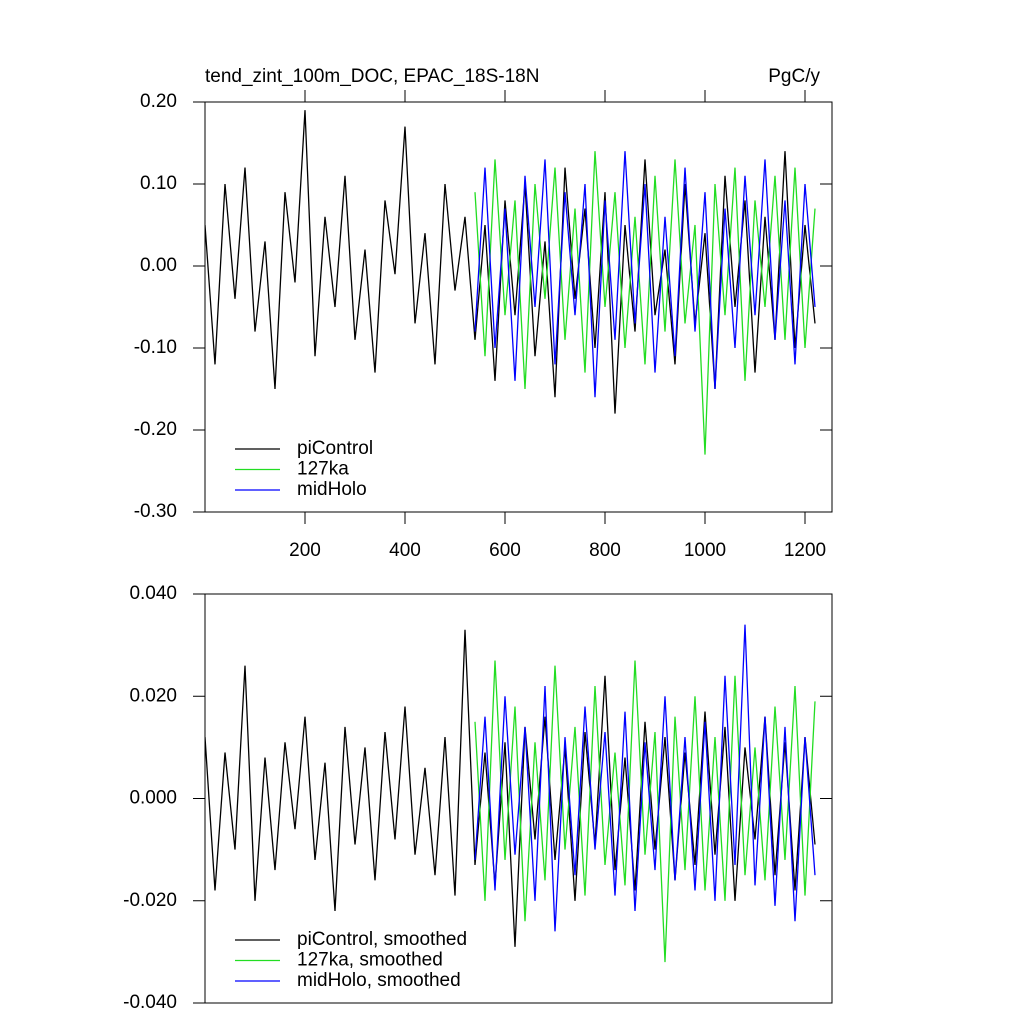  What do you see at coordinates (153, 798) in the screenshot?
I see `y-tick-label: 0.000` at bounding box center [153, 798].